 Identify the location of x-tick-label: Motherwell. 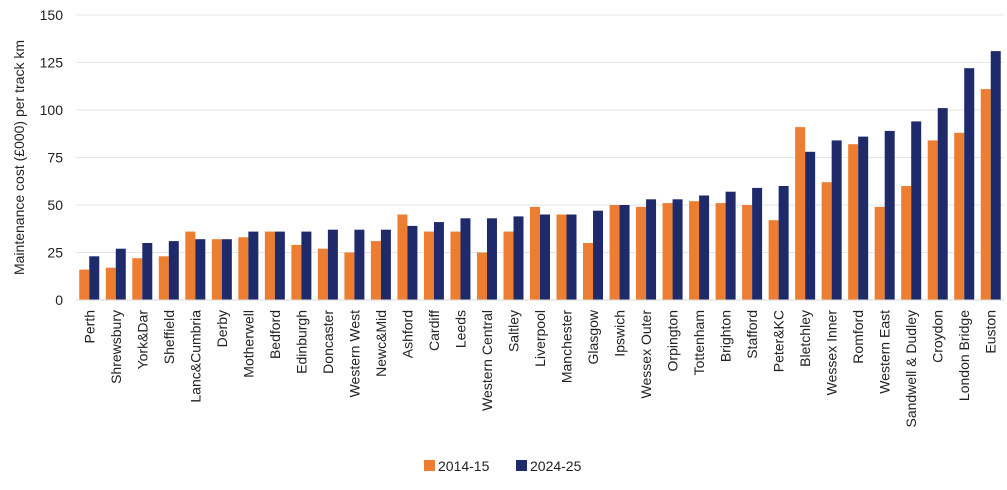
(248, 344).